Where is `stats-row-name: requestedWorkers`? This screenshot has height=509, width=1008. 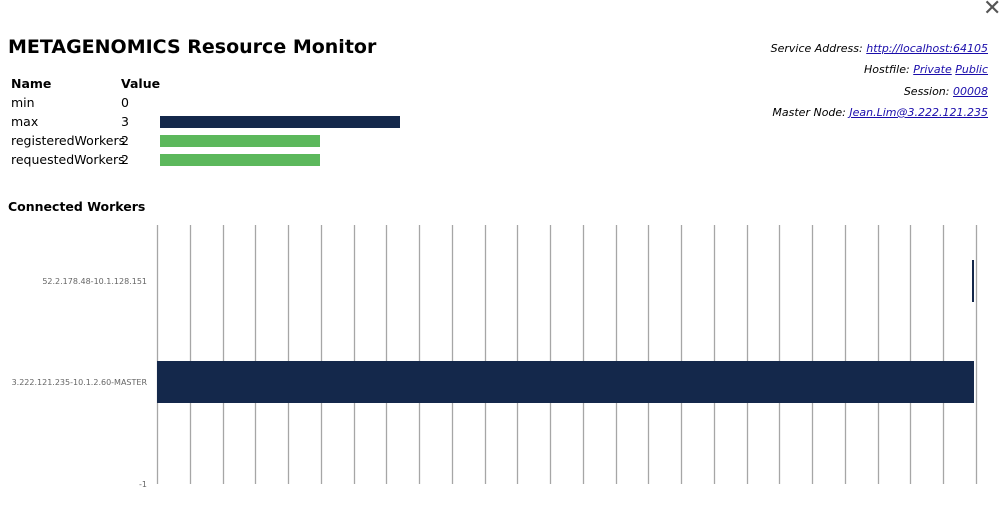
stats-row-name: requestedWorkers is located at coordinates (68, 159).